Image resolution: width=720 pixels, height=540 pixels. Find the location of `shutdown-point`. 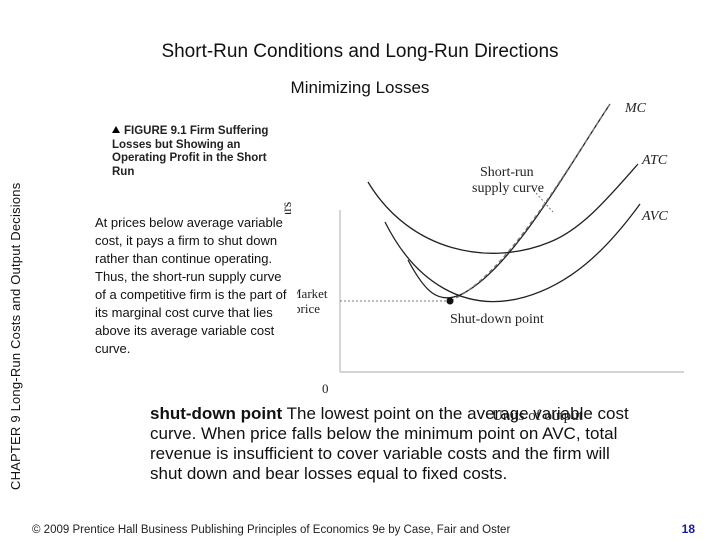

shutdown-point is located at coordinates (450, 301).